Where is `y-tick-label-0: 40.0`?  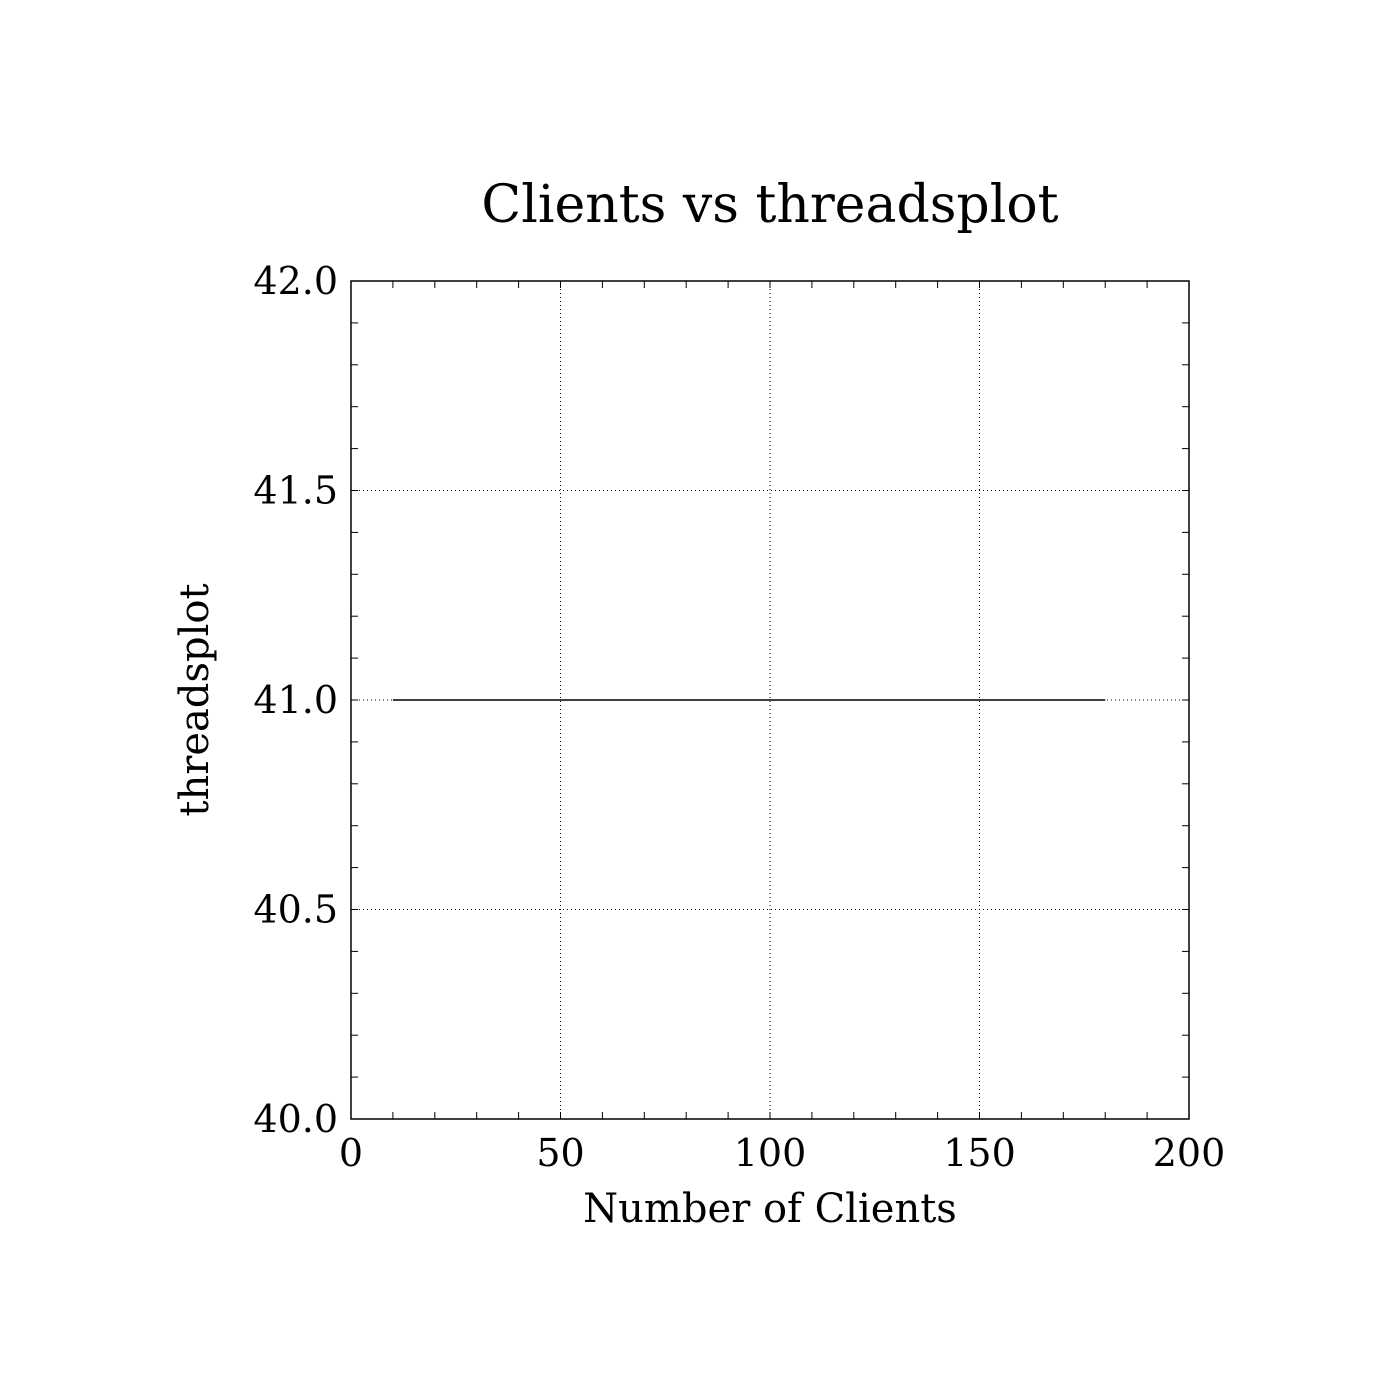 y-tick-label-0: 40.0 is located at coordinates (295, 1119).